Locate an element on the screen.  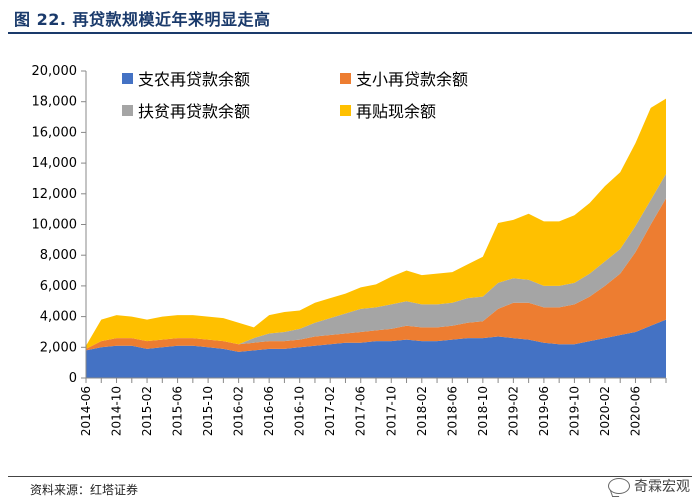
x-tick-label: 2017-10 is located at coordinates (391, 411).